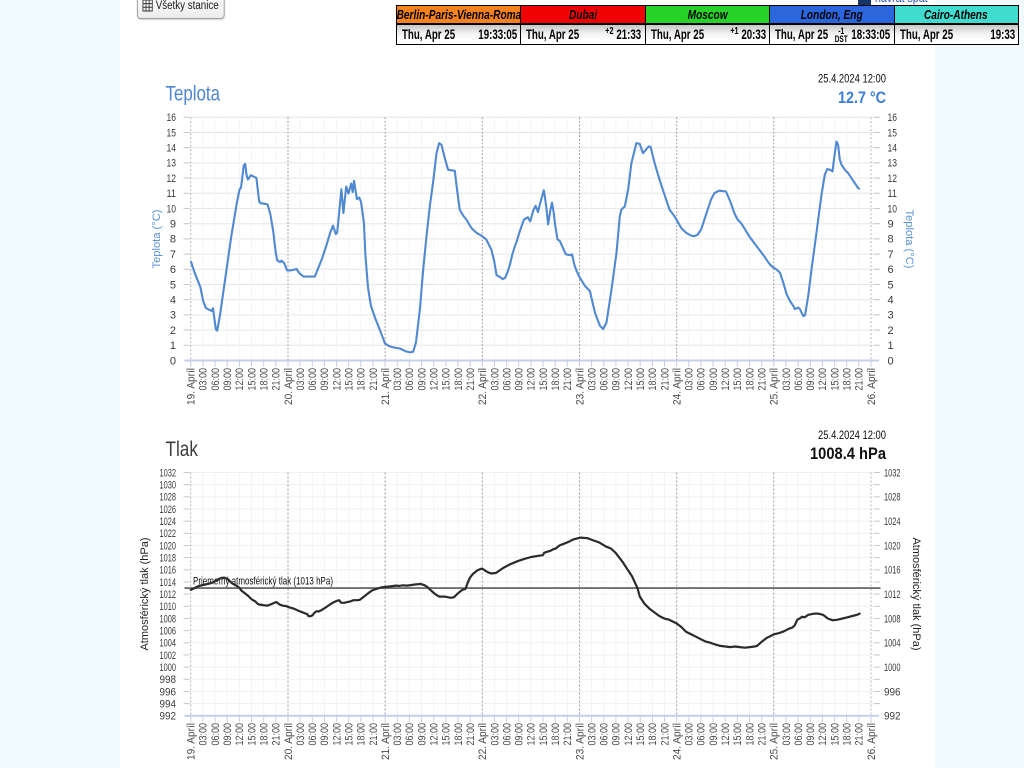 This screenshot has height=768, width=1024. What do you see at coordinates (173, 240) in the screenshot?
I see `svg-text: 8` at bounding box center [173, 240].